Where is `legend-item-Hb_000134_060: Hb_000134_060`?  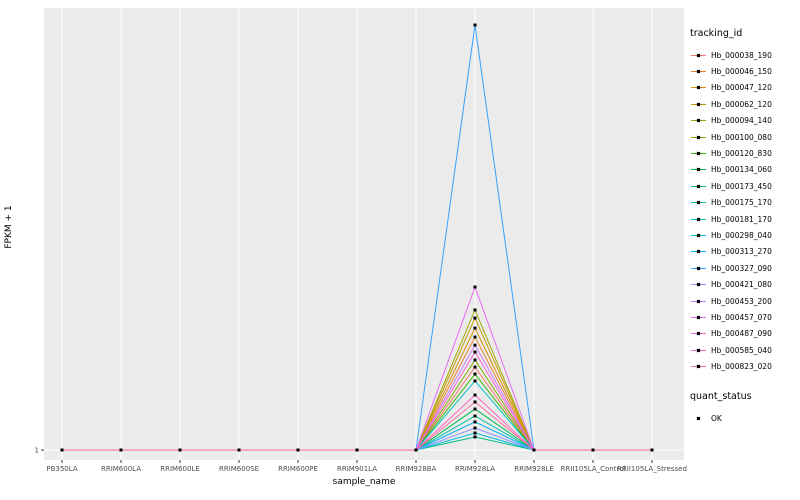
legend-item-Hb_000134_060: Hb_000134_060 is located at coordinates (744, 170).